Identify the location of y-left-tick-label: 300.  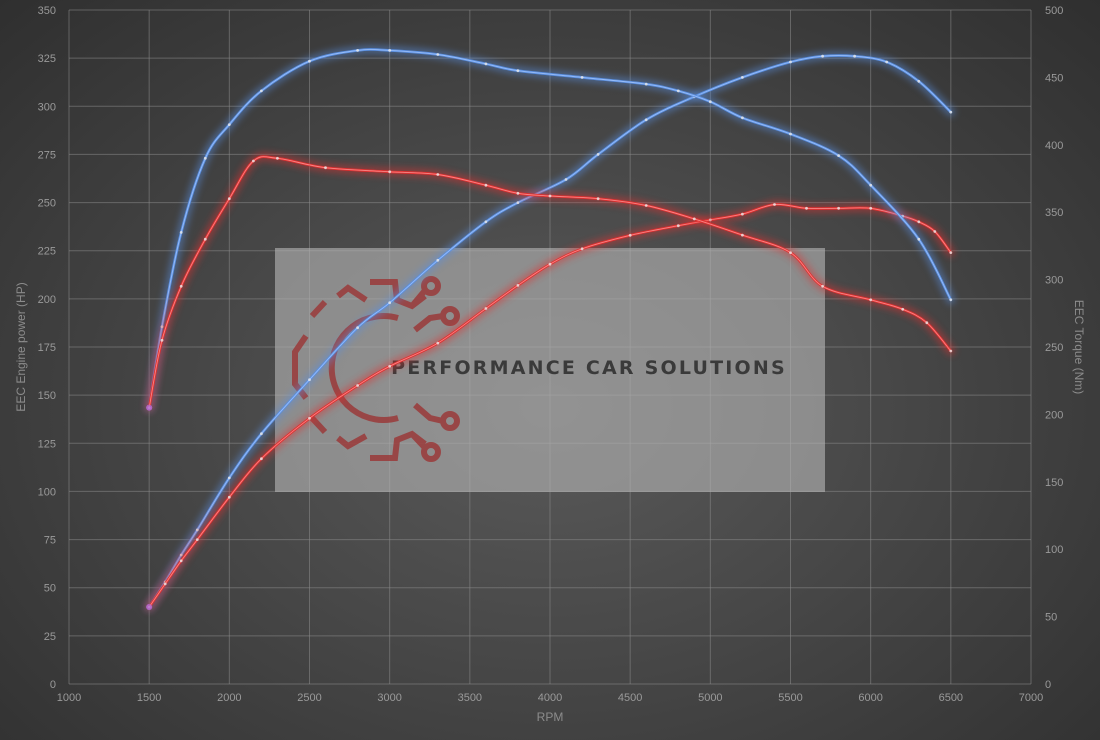
(47, 107).